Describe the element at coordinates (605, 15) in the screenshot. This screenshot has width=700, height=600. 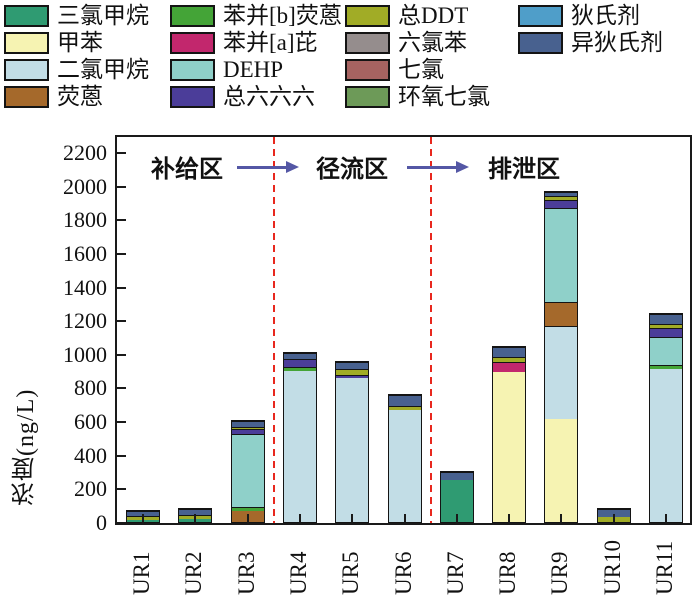
I see `legend-label: 狄氏剂` at that location.